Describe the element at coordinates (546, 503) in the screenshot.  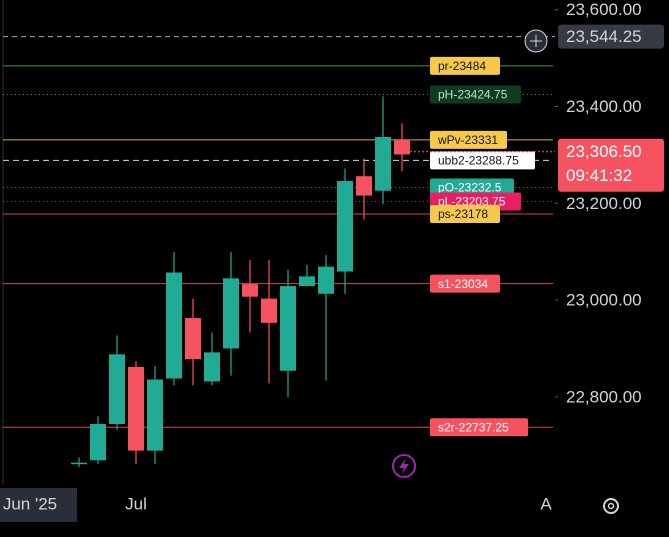
I see `scale-mode: A` at that location.